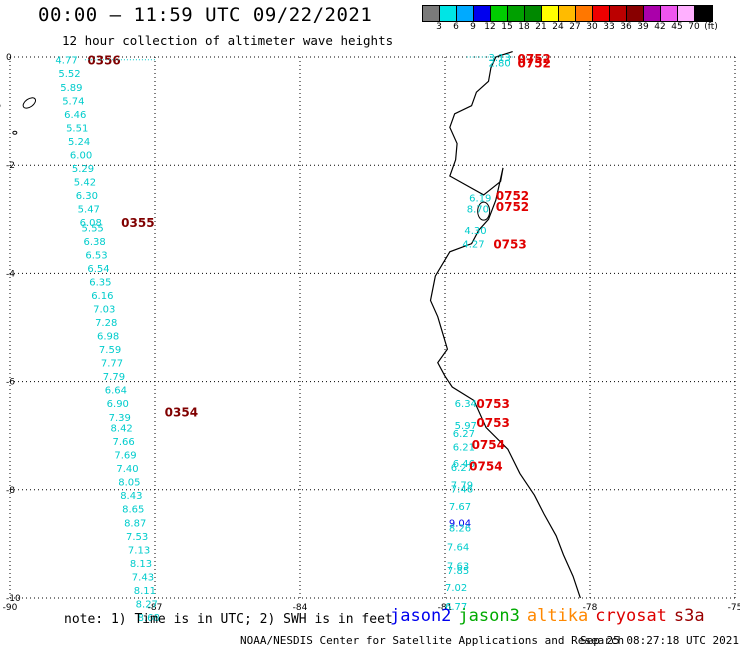  Describe the element at coordinates (87, 196) in the screenshot. I see `wave-height-label: 6.30` at that location.